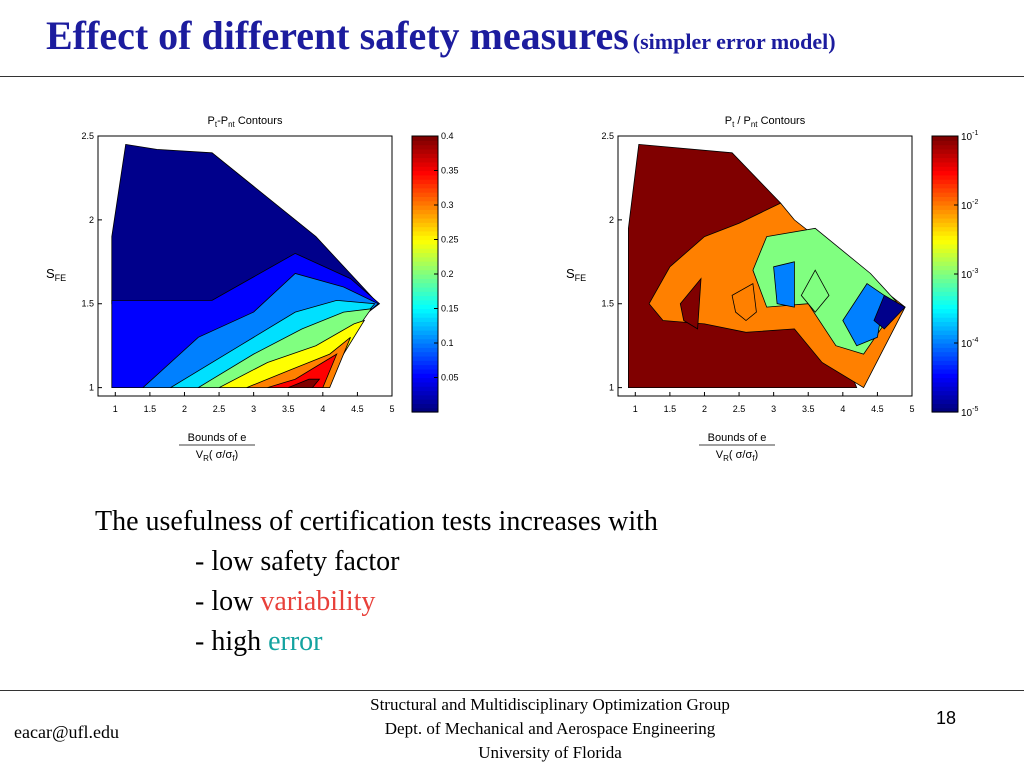  What do you see at coordinates (322, 409) in the screenshot?
I see `x-tick-label: 4` at bounding box center [322, 409].